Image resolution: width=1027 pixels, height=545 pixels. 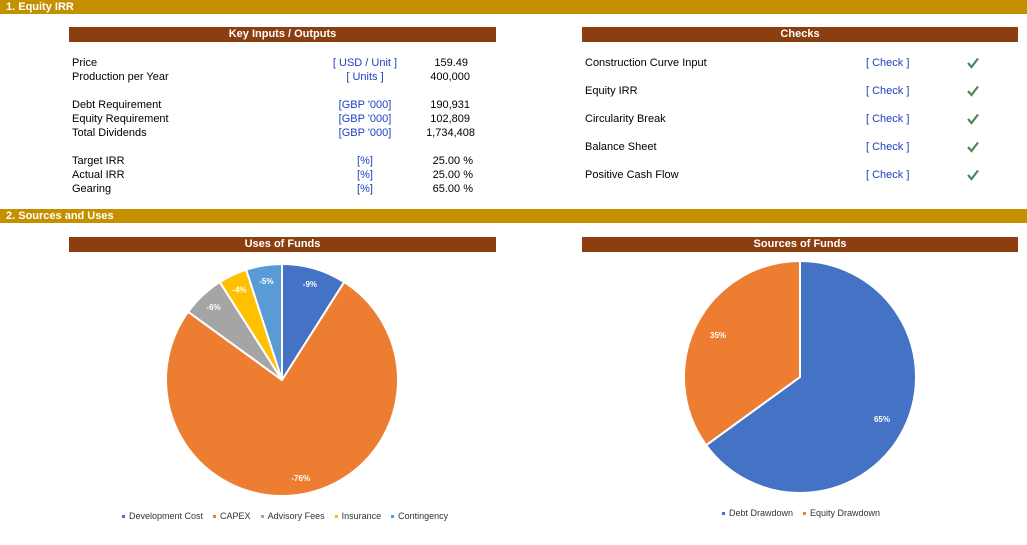 I want to click on legend-label: CAPEX, so click(x=235, y=516).